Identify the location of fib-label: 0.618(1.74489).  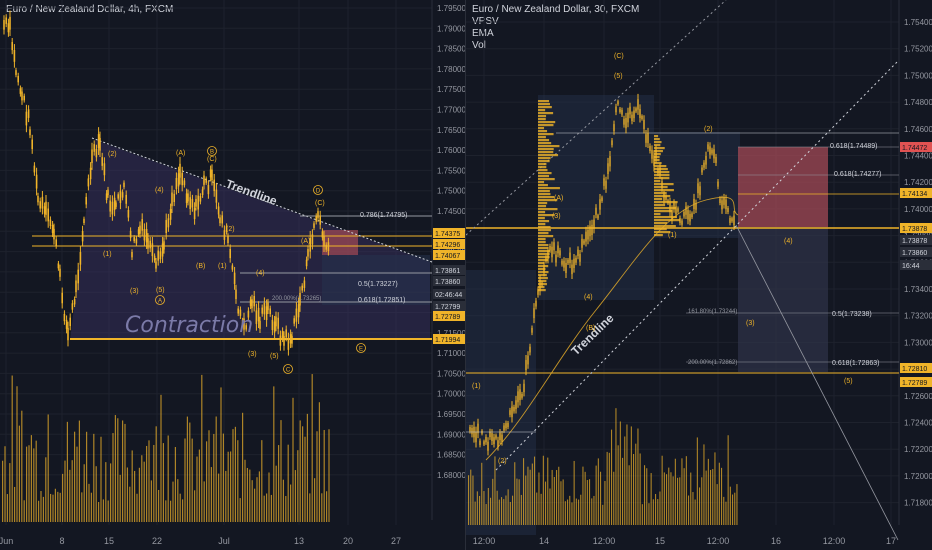
(853, 146).